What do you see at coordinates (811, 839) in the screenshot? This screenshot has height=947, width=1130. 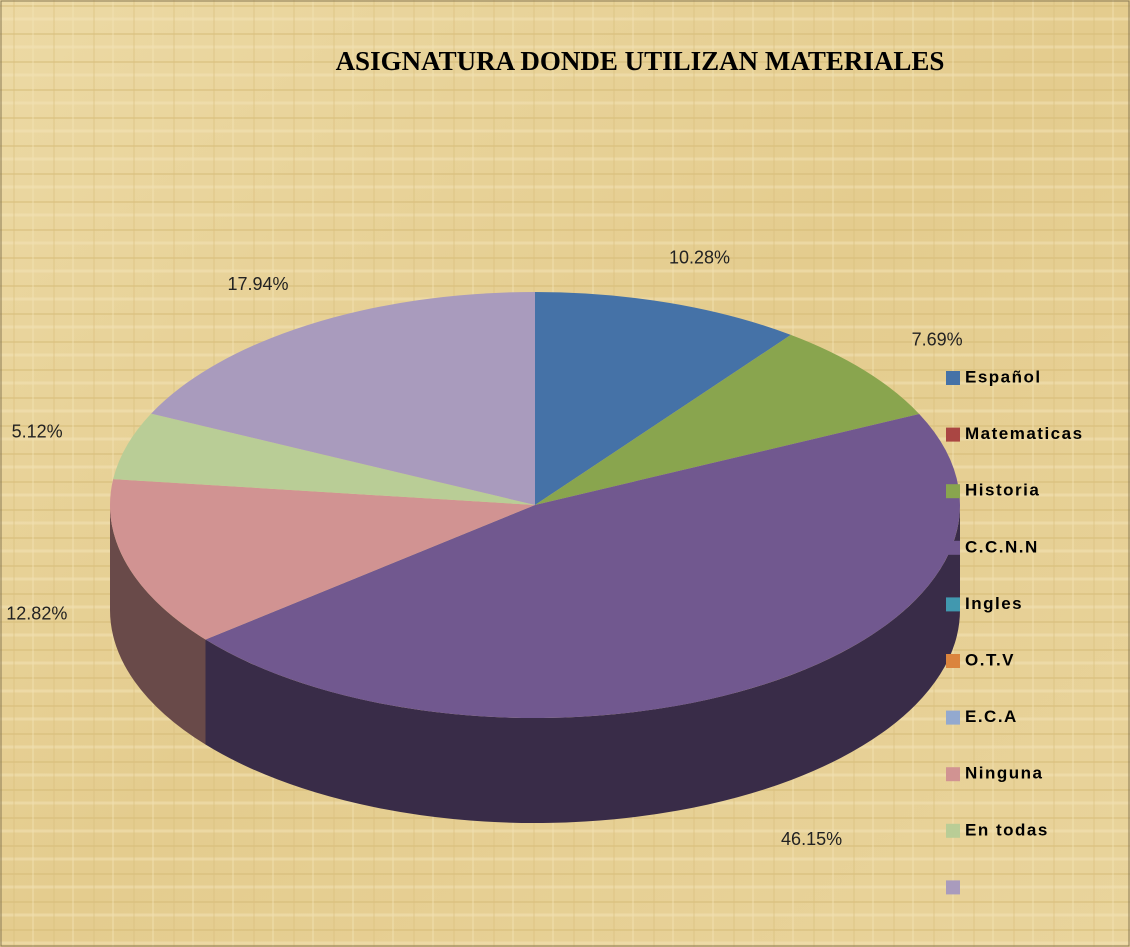 I see `data-label: 46.15%` at bounding box center [811, 839].